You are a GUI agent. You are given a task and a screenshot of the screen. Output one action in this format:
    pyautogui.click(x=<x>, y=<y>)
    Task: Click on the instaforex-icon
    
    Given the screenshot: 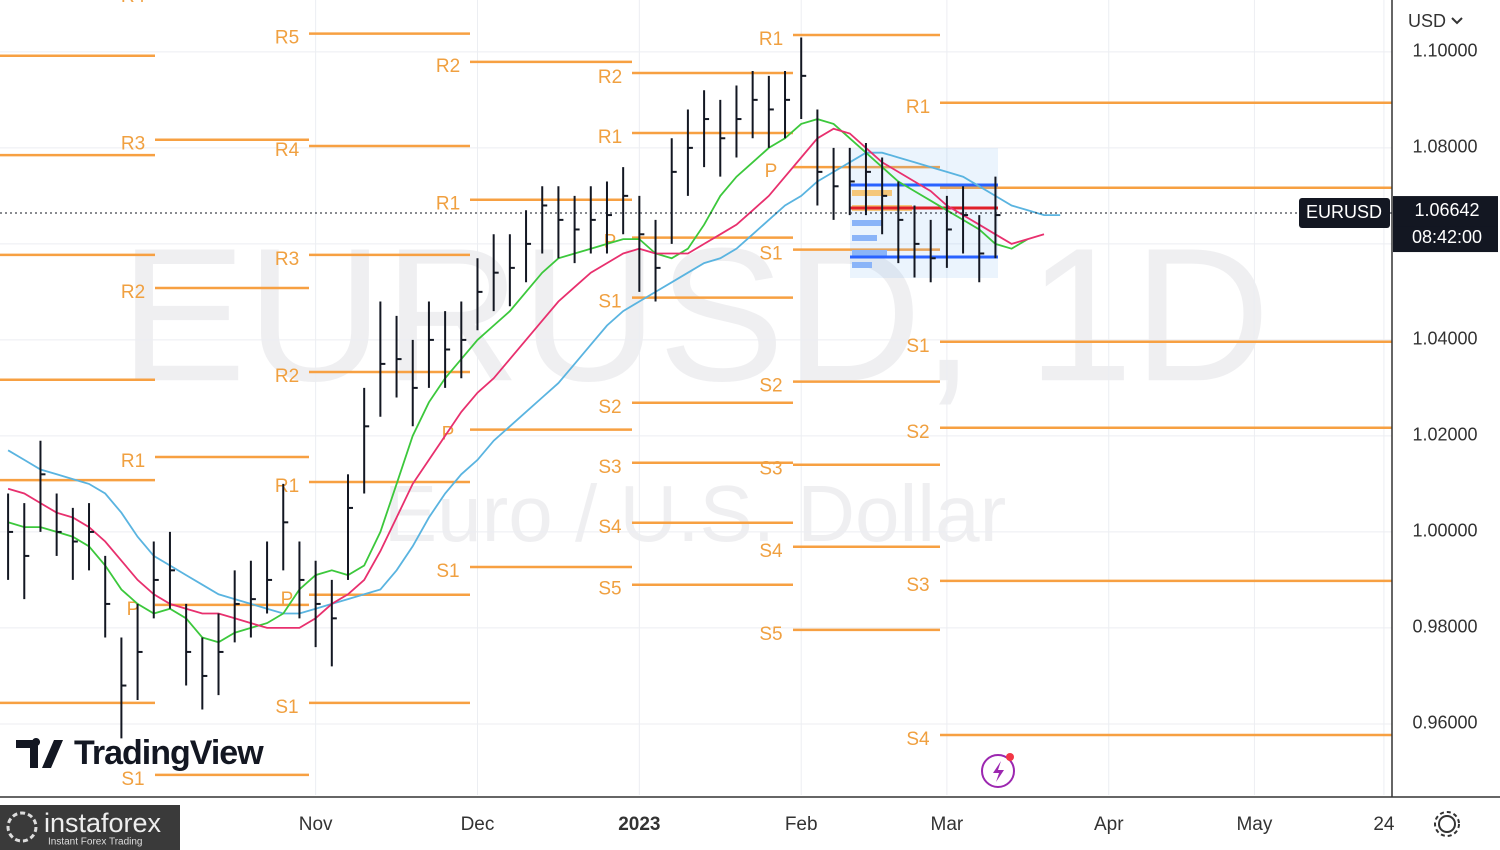 What is the action you would take?
    pyautogui.click(x=22, y=827)
    